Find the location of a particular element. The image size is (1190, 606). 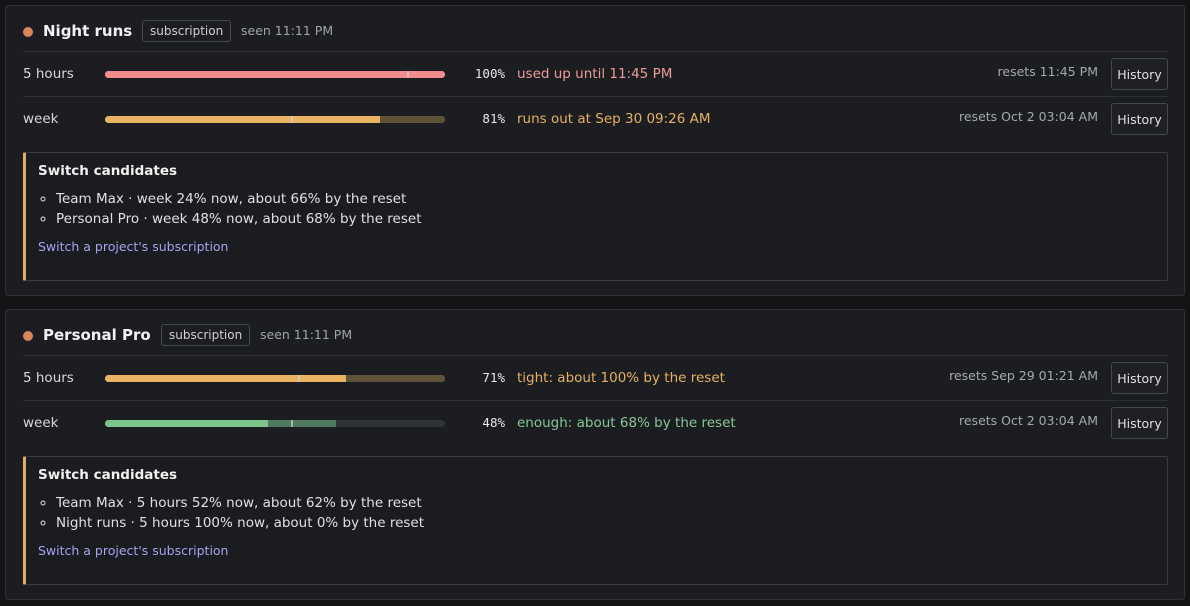

status-text: used up until 11:45 PM is located at coordinates (595, 74).